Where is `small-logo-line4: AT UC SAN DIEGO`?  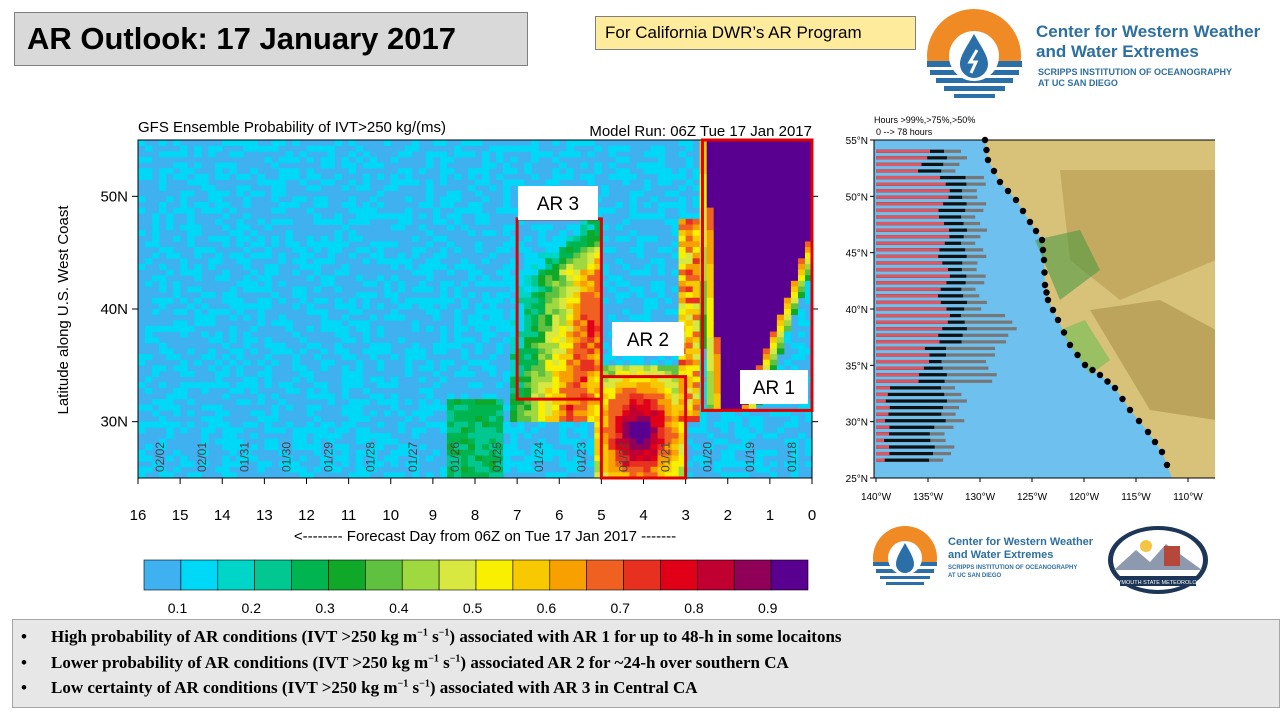
small-logo-line4: AT UC SAN DIEGO is located at coordinates (975, 576).